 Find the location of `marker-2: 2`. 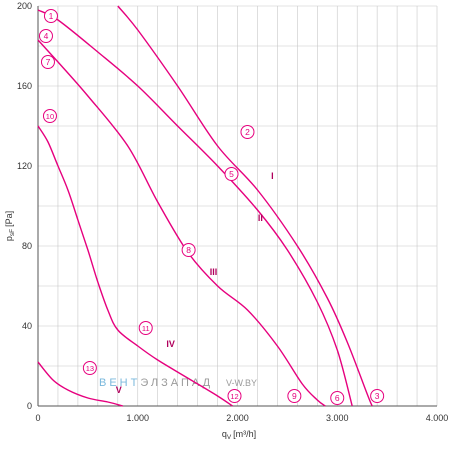

marker-2: 2 is located at coordinates (247, 132).